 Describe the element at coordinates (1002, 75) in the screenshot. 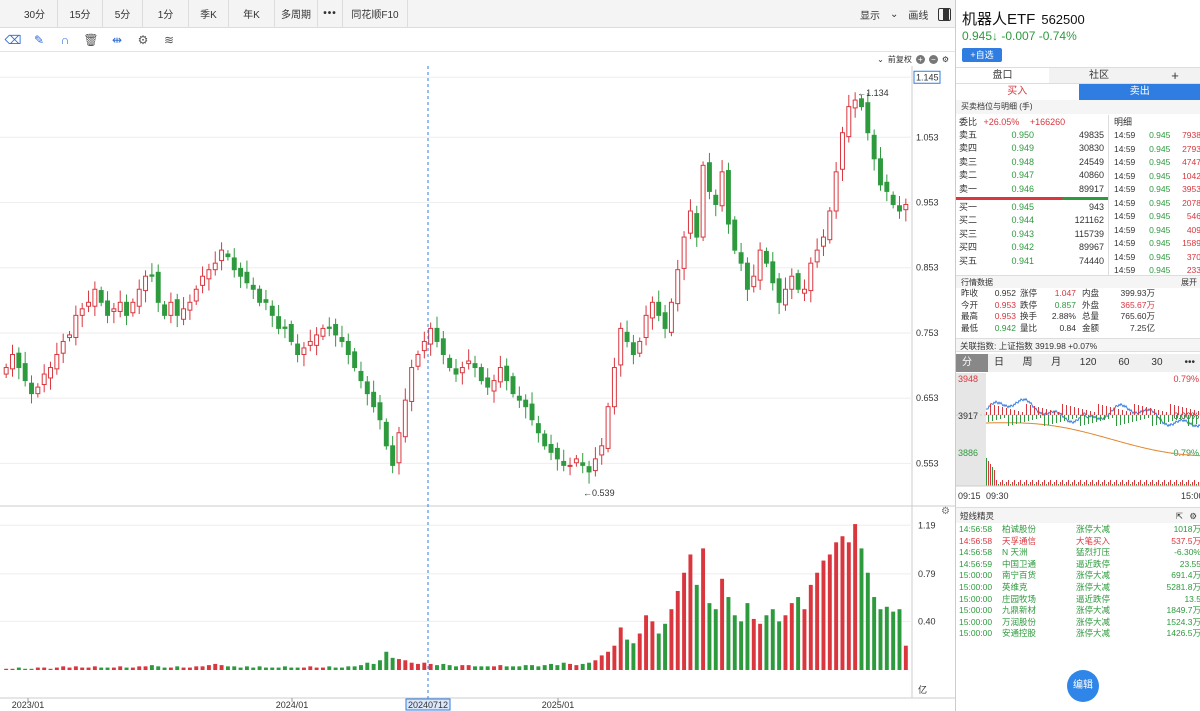

I see `tab-pankou: 盘口` at that location.